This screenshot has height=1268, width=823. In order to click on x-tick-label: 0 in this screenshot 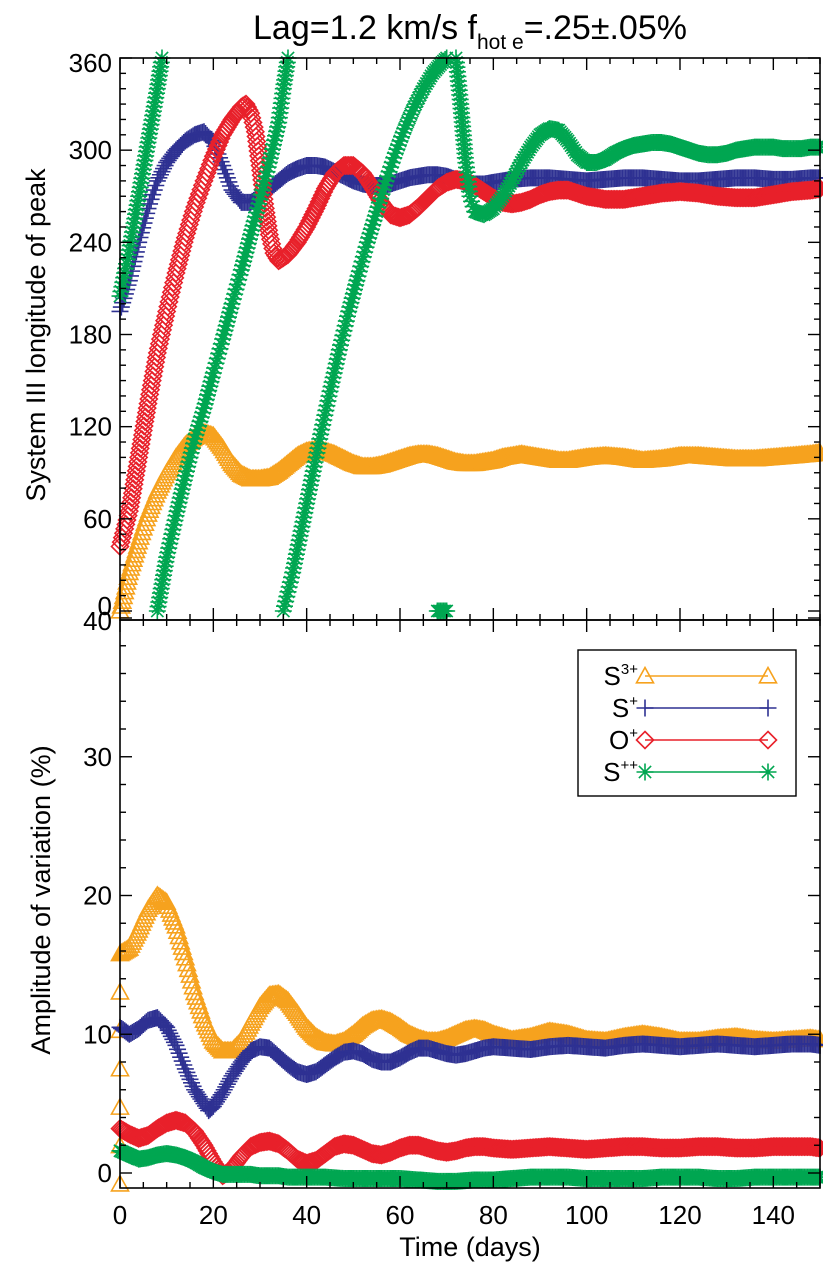, I will do `click(120, 1215)`.